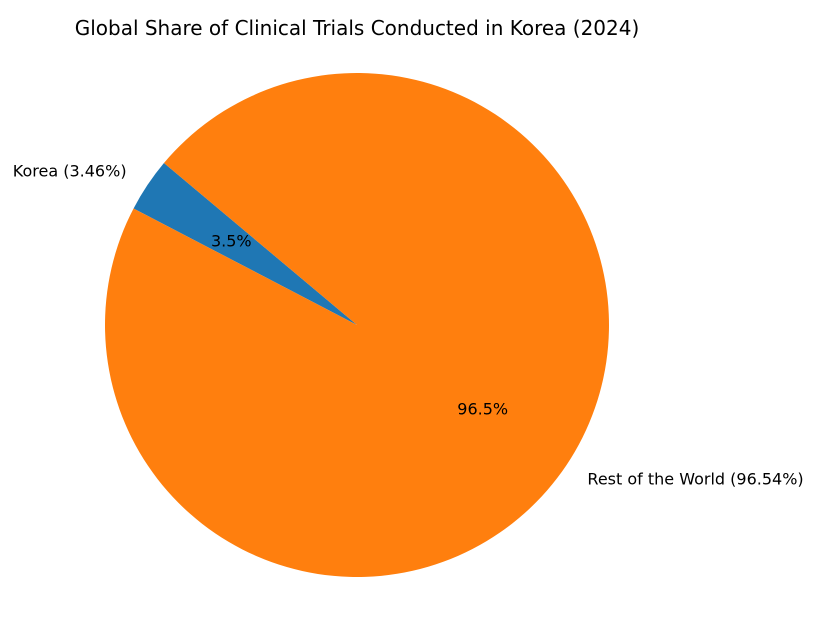  I want to click on slice-label: Korea (3.46%), so click(70, 170).